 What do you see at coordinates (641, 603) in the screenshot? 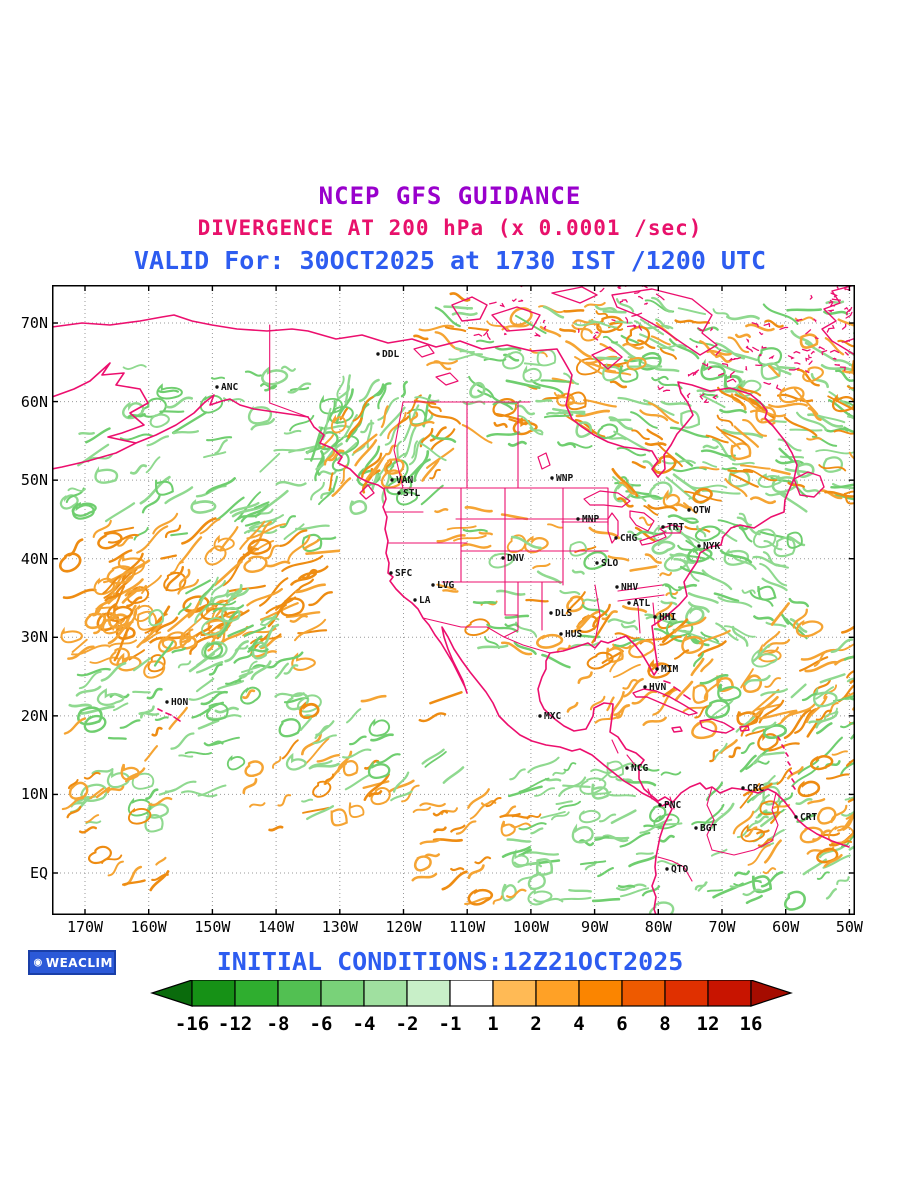
I see `city-label: ATL` at bounding box center [641, 603].